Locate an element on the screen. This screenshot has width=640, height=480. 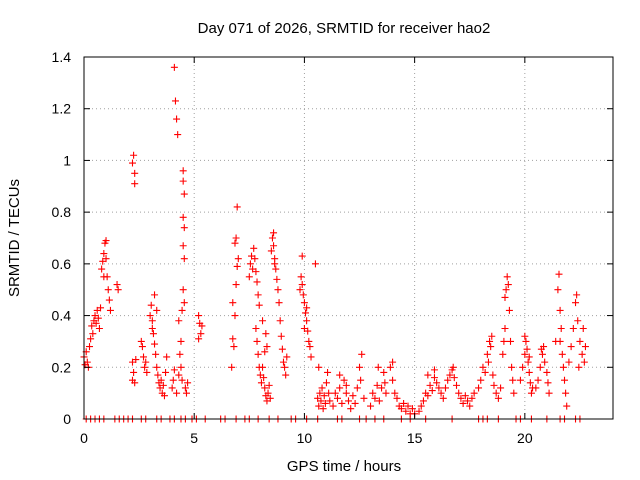
x-axis-label: GPS time / hours is located at coordinates (344, 466).